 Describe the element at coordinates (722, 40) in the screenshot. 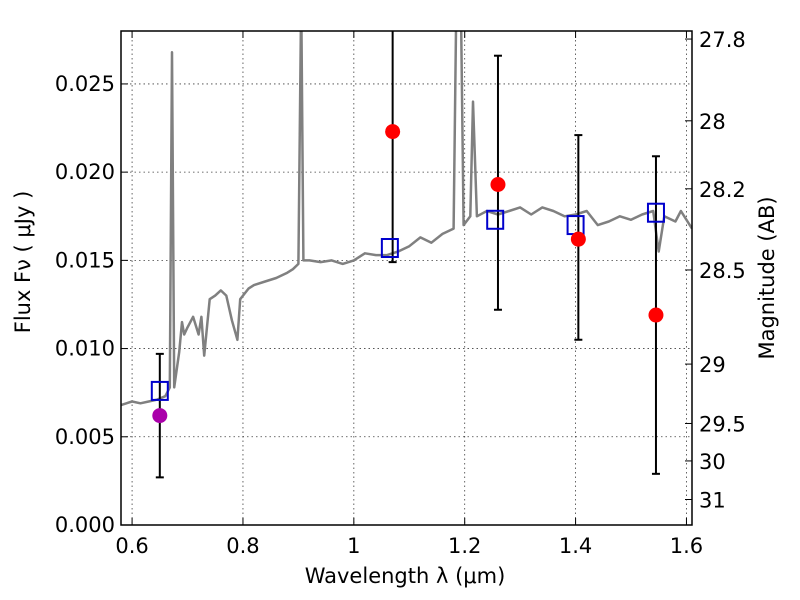

I see `y2-tick-label: 27.8` at that location.